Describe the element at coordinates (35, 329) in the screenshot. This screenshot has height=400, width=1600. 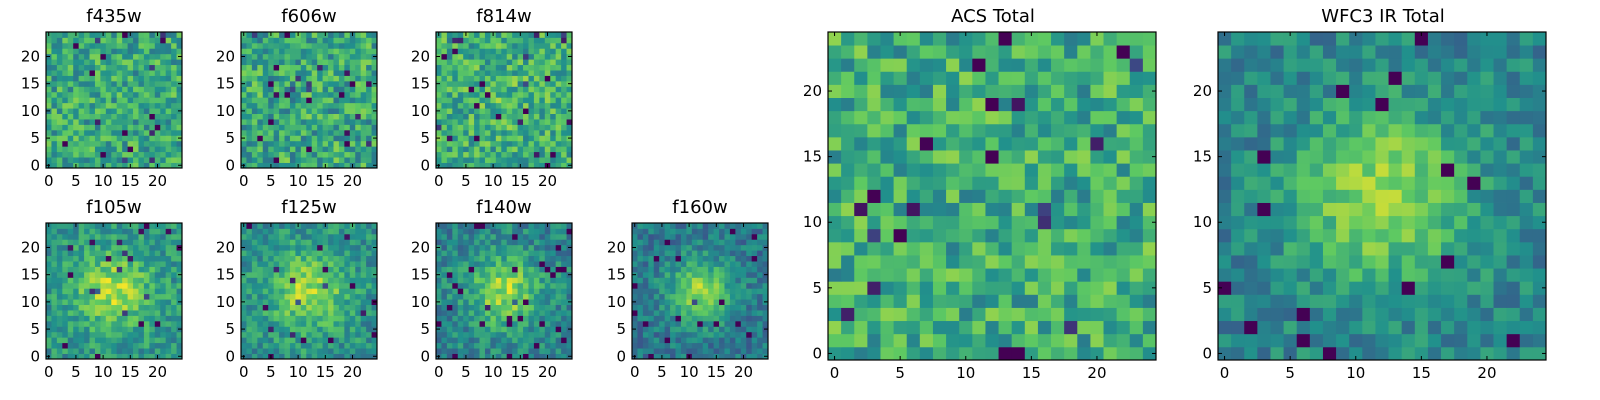
I see `y-tick-label: 5` at that location.